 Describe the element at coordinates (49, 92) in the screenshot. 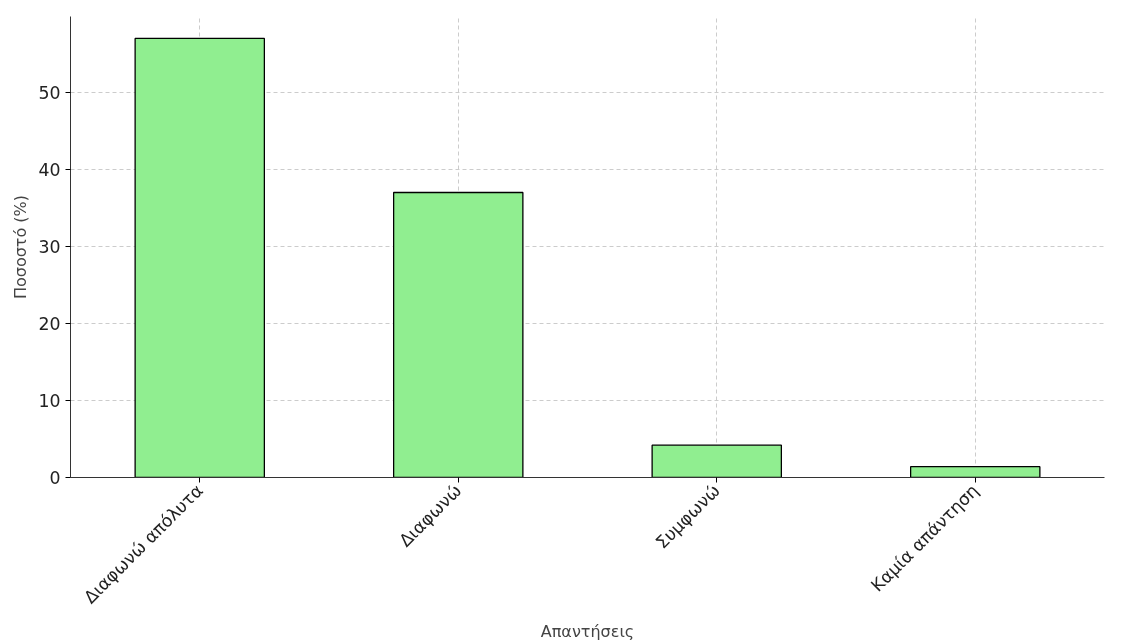

I see `y-tick-label: 50` at that location.